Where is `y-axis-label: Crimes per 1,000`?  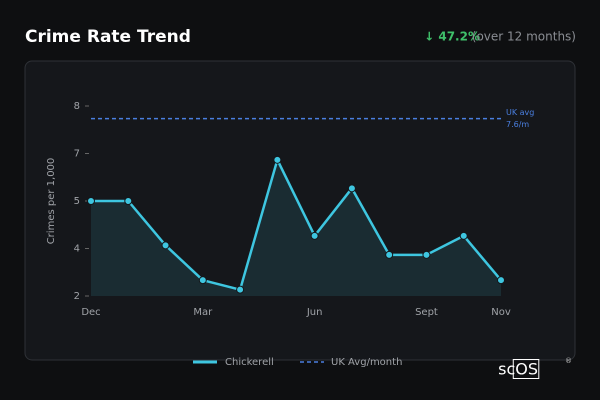
y-axis-label: Crimes per 1,000 is located at coordinates (51, 201).